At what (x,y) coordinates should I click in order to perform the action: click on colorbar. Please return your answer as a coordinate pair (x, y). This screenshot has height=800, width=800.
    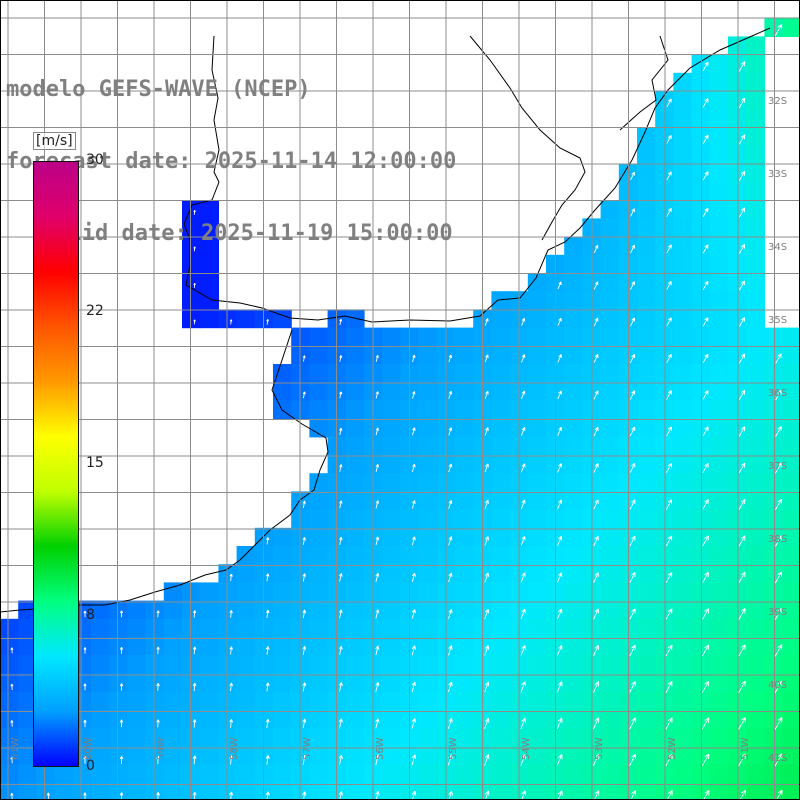
    Looking at the image, I should click on (56, 464).